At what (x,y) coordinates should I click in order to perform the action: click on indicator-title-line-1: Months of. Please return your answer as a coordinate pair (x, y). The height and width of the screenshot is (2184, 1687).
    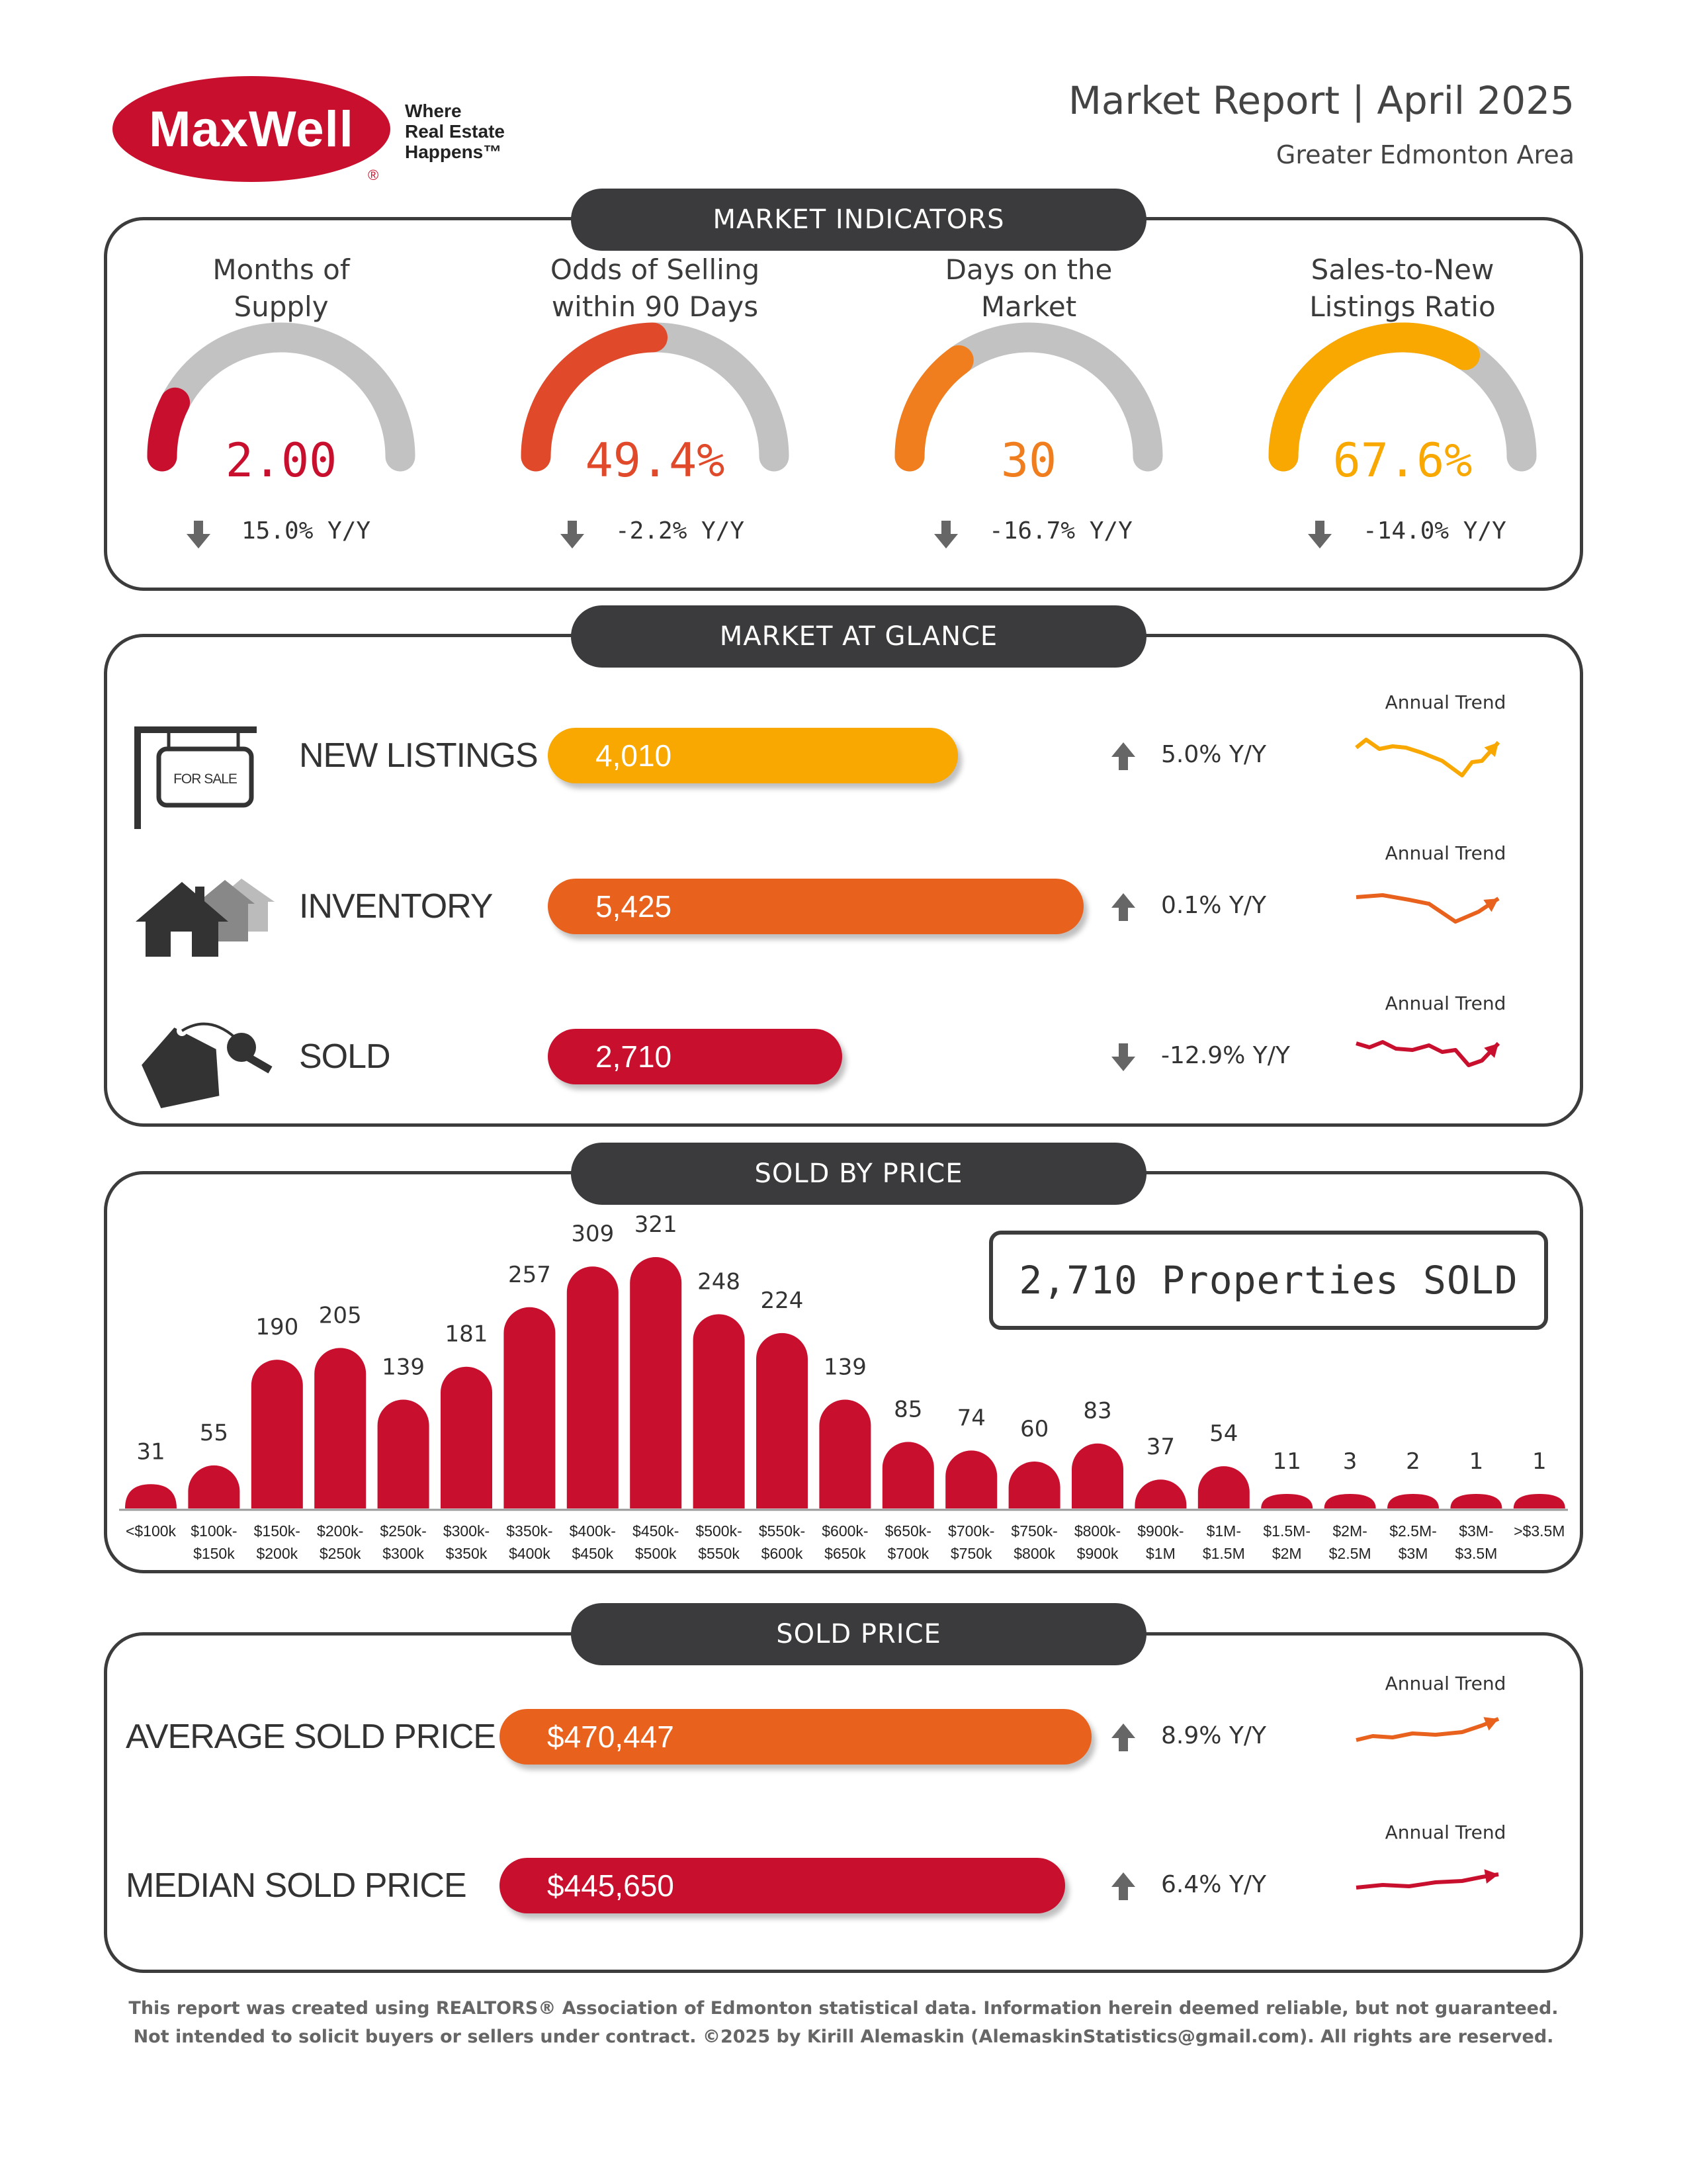
    Looking at the image, I should click on (281, 270).